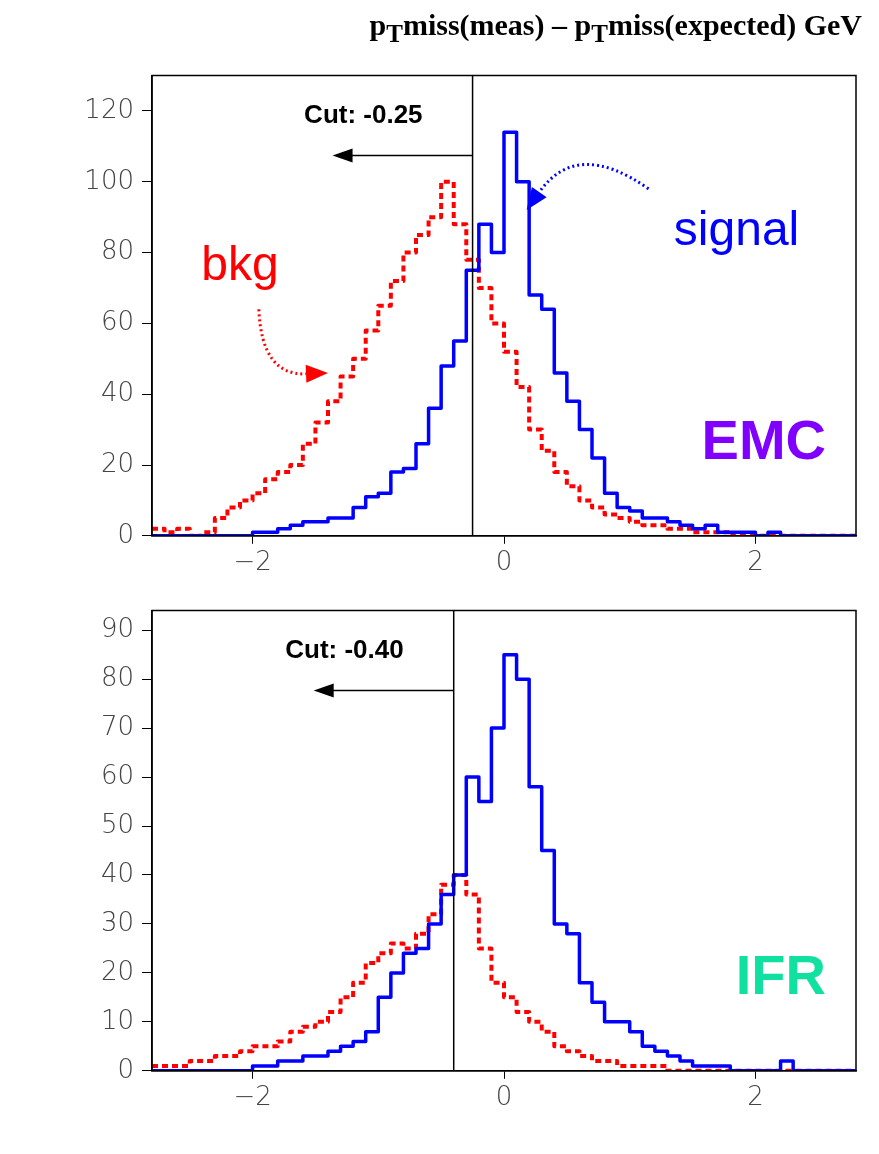  Describe the element at coordinates (109, 179) in the screenshot. I see `y-tick-label: 100` at that location.